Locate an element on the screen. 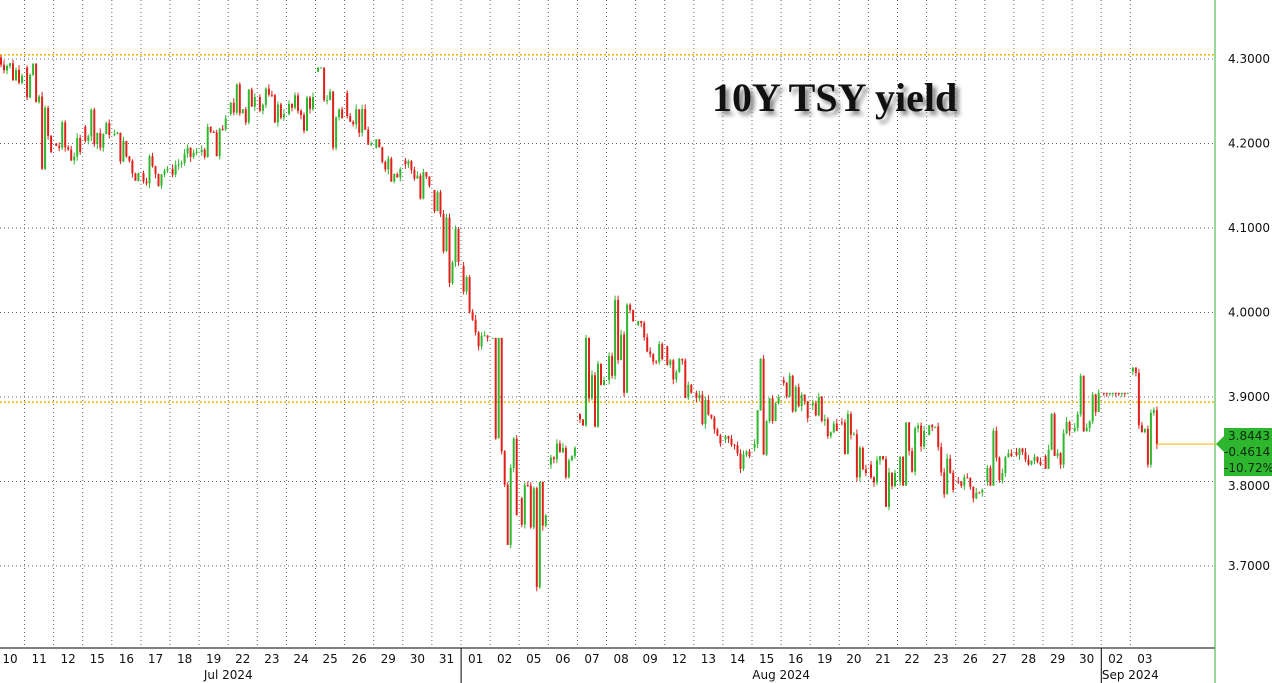 The width and height of the screenshot is (1272, 683). y-tick-label: 4.2000 is located at coordinates (1249, 144).